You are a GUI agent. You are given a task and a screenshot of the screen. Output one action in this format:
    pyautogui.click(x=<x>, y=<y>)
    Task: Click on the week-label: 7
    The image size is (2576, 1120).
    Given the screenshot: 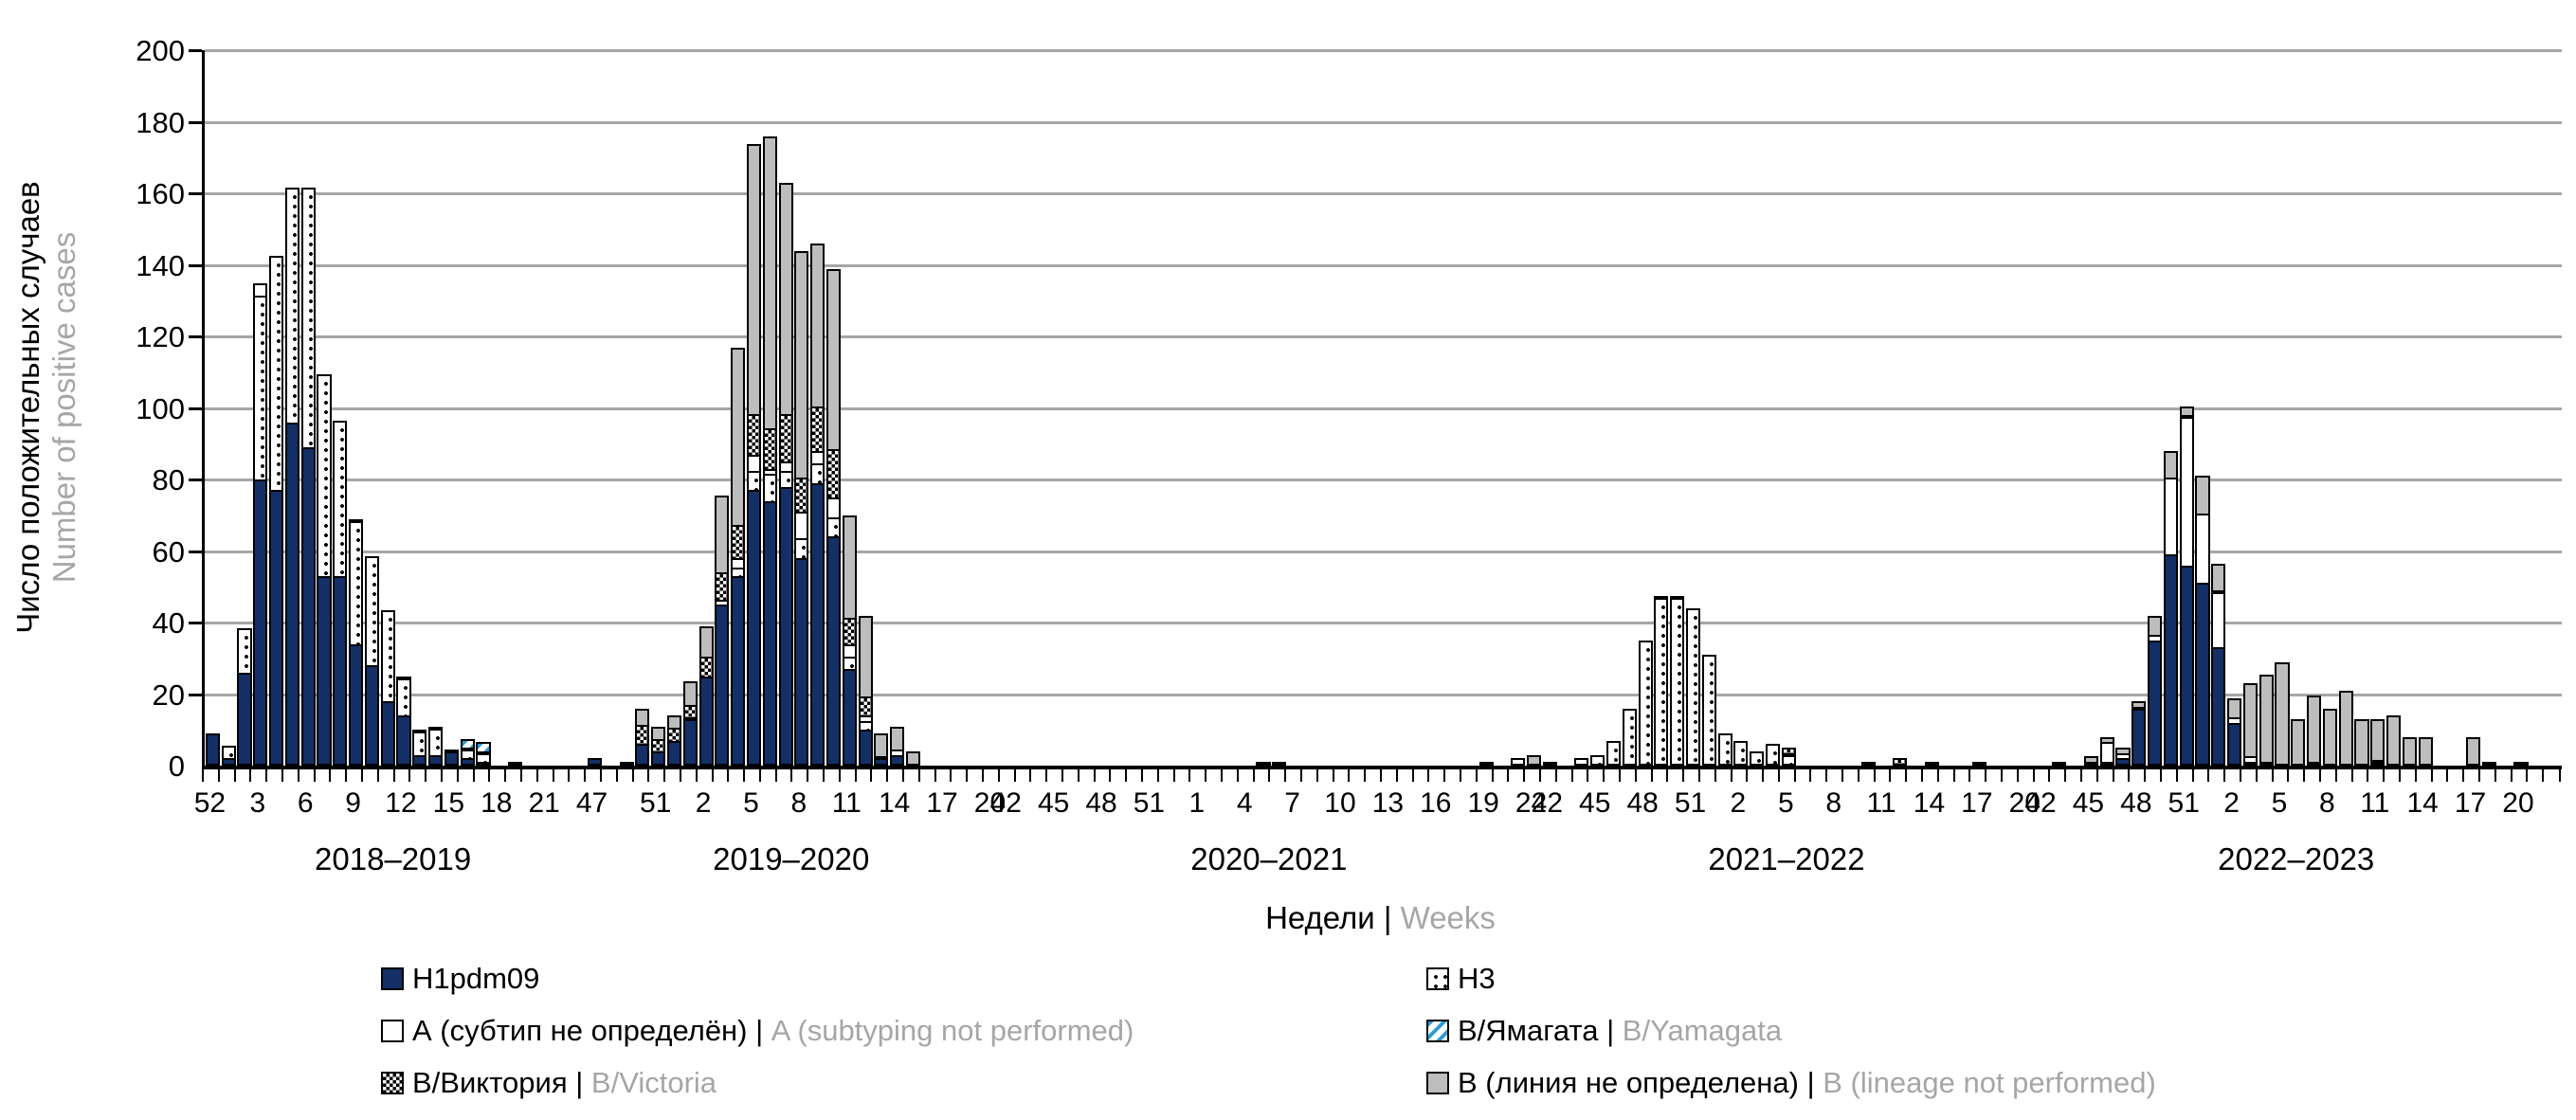 What is the action you would take?
    pyautogui.click(x=1292, y=803)
    